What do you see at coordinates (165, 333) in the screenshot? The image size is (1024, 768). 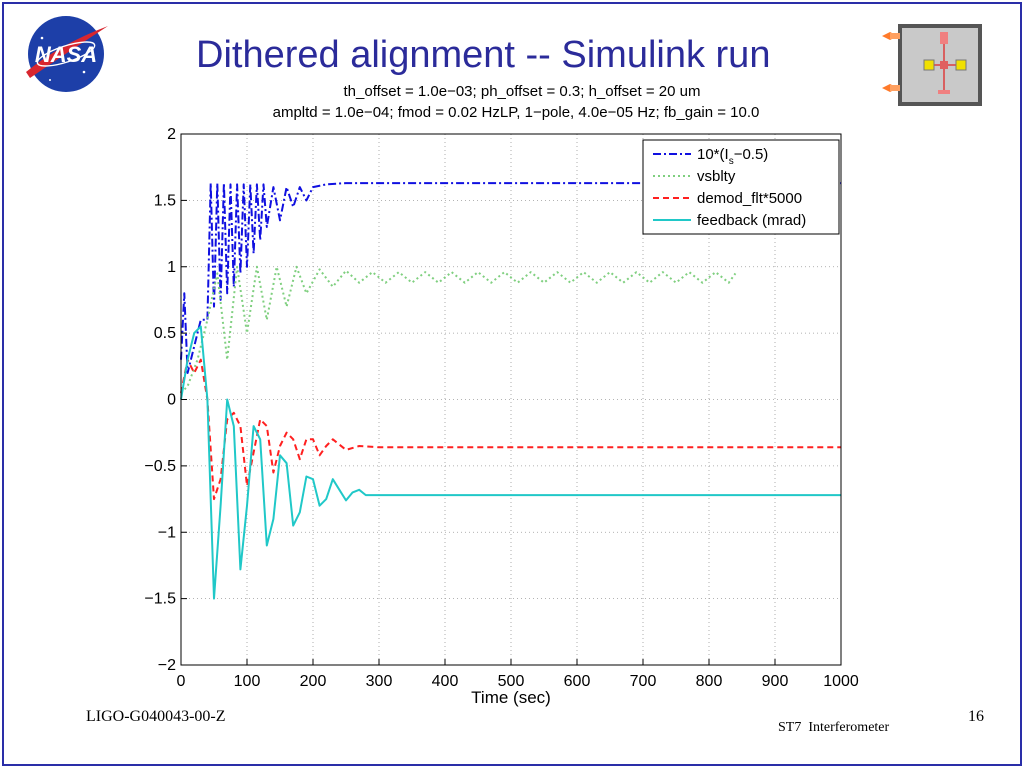 I see `y-tick-label: 0.5` at bounding box center [165, 333].